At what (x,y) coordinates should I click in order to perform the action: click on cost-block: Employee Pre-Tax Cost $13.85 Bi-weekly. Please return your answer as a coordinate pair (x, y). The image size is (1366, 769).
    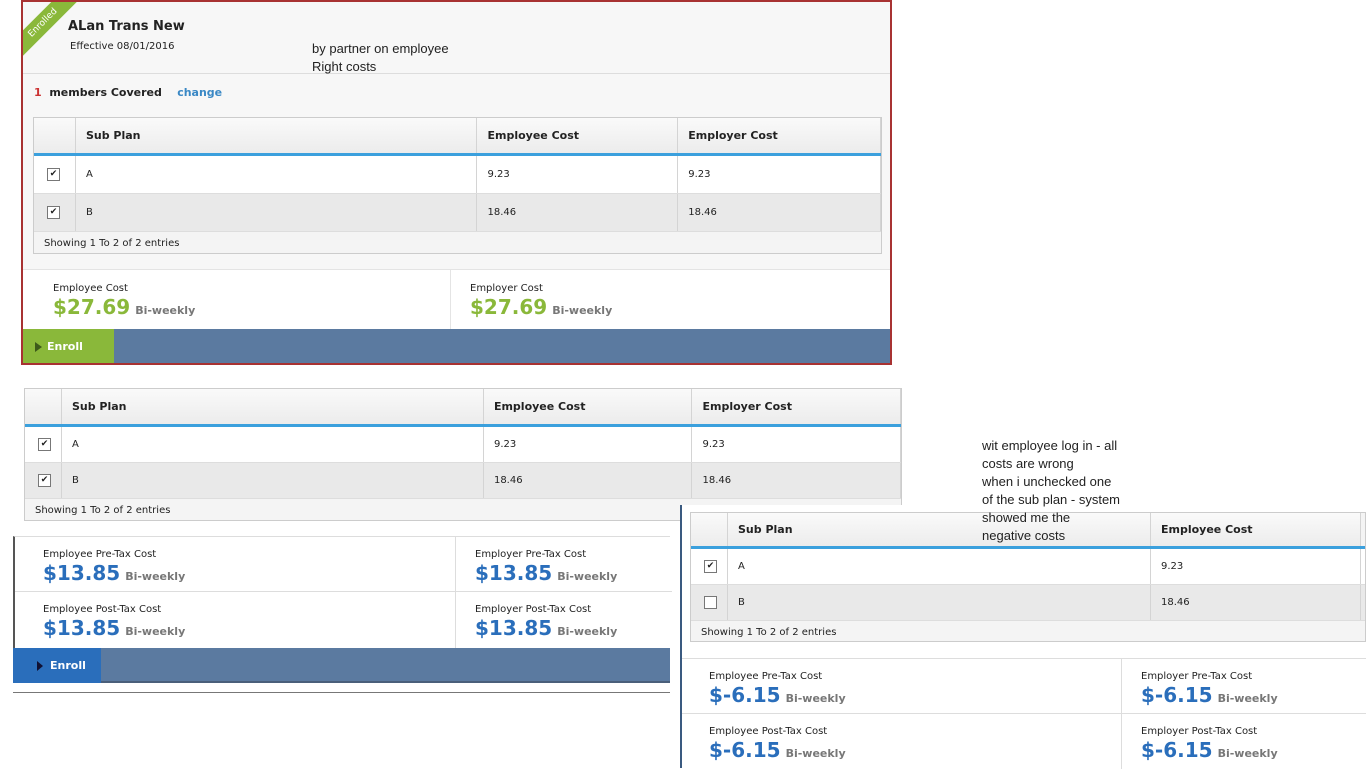
    Looking at the image, I should click on (143, 569).